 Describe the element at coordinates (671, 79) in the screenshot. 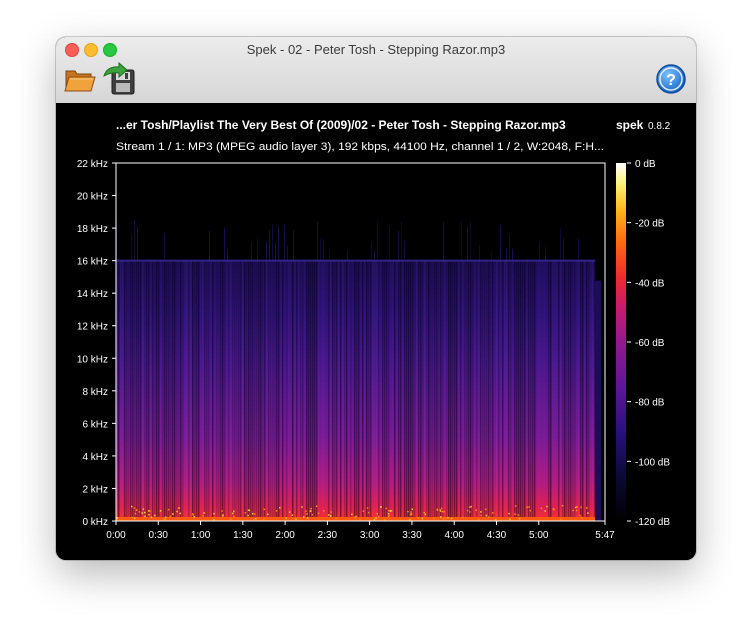

I see `help-button: ?` at that location.